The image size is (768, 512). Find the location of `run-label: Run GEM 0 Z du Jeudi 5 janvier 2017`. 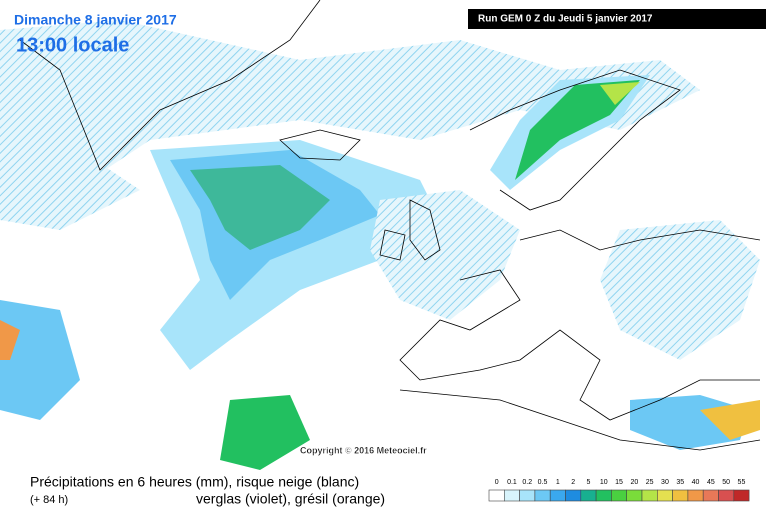

run-label: Run GEM 0 Z du Jeudi 5 janvier 2017 is located at coordinates (565, 19).